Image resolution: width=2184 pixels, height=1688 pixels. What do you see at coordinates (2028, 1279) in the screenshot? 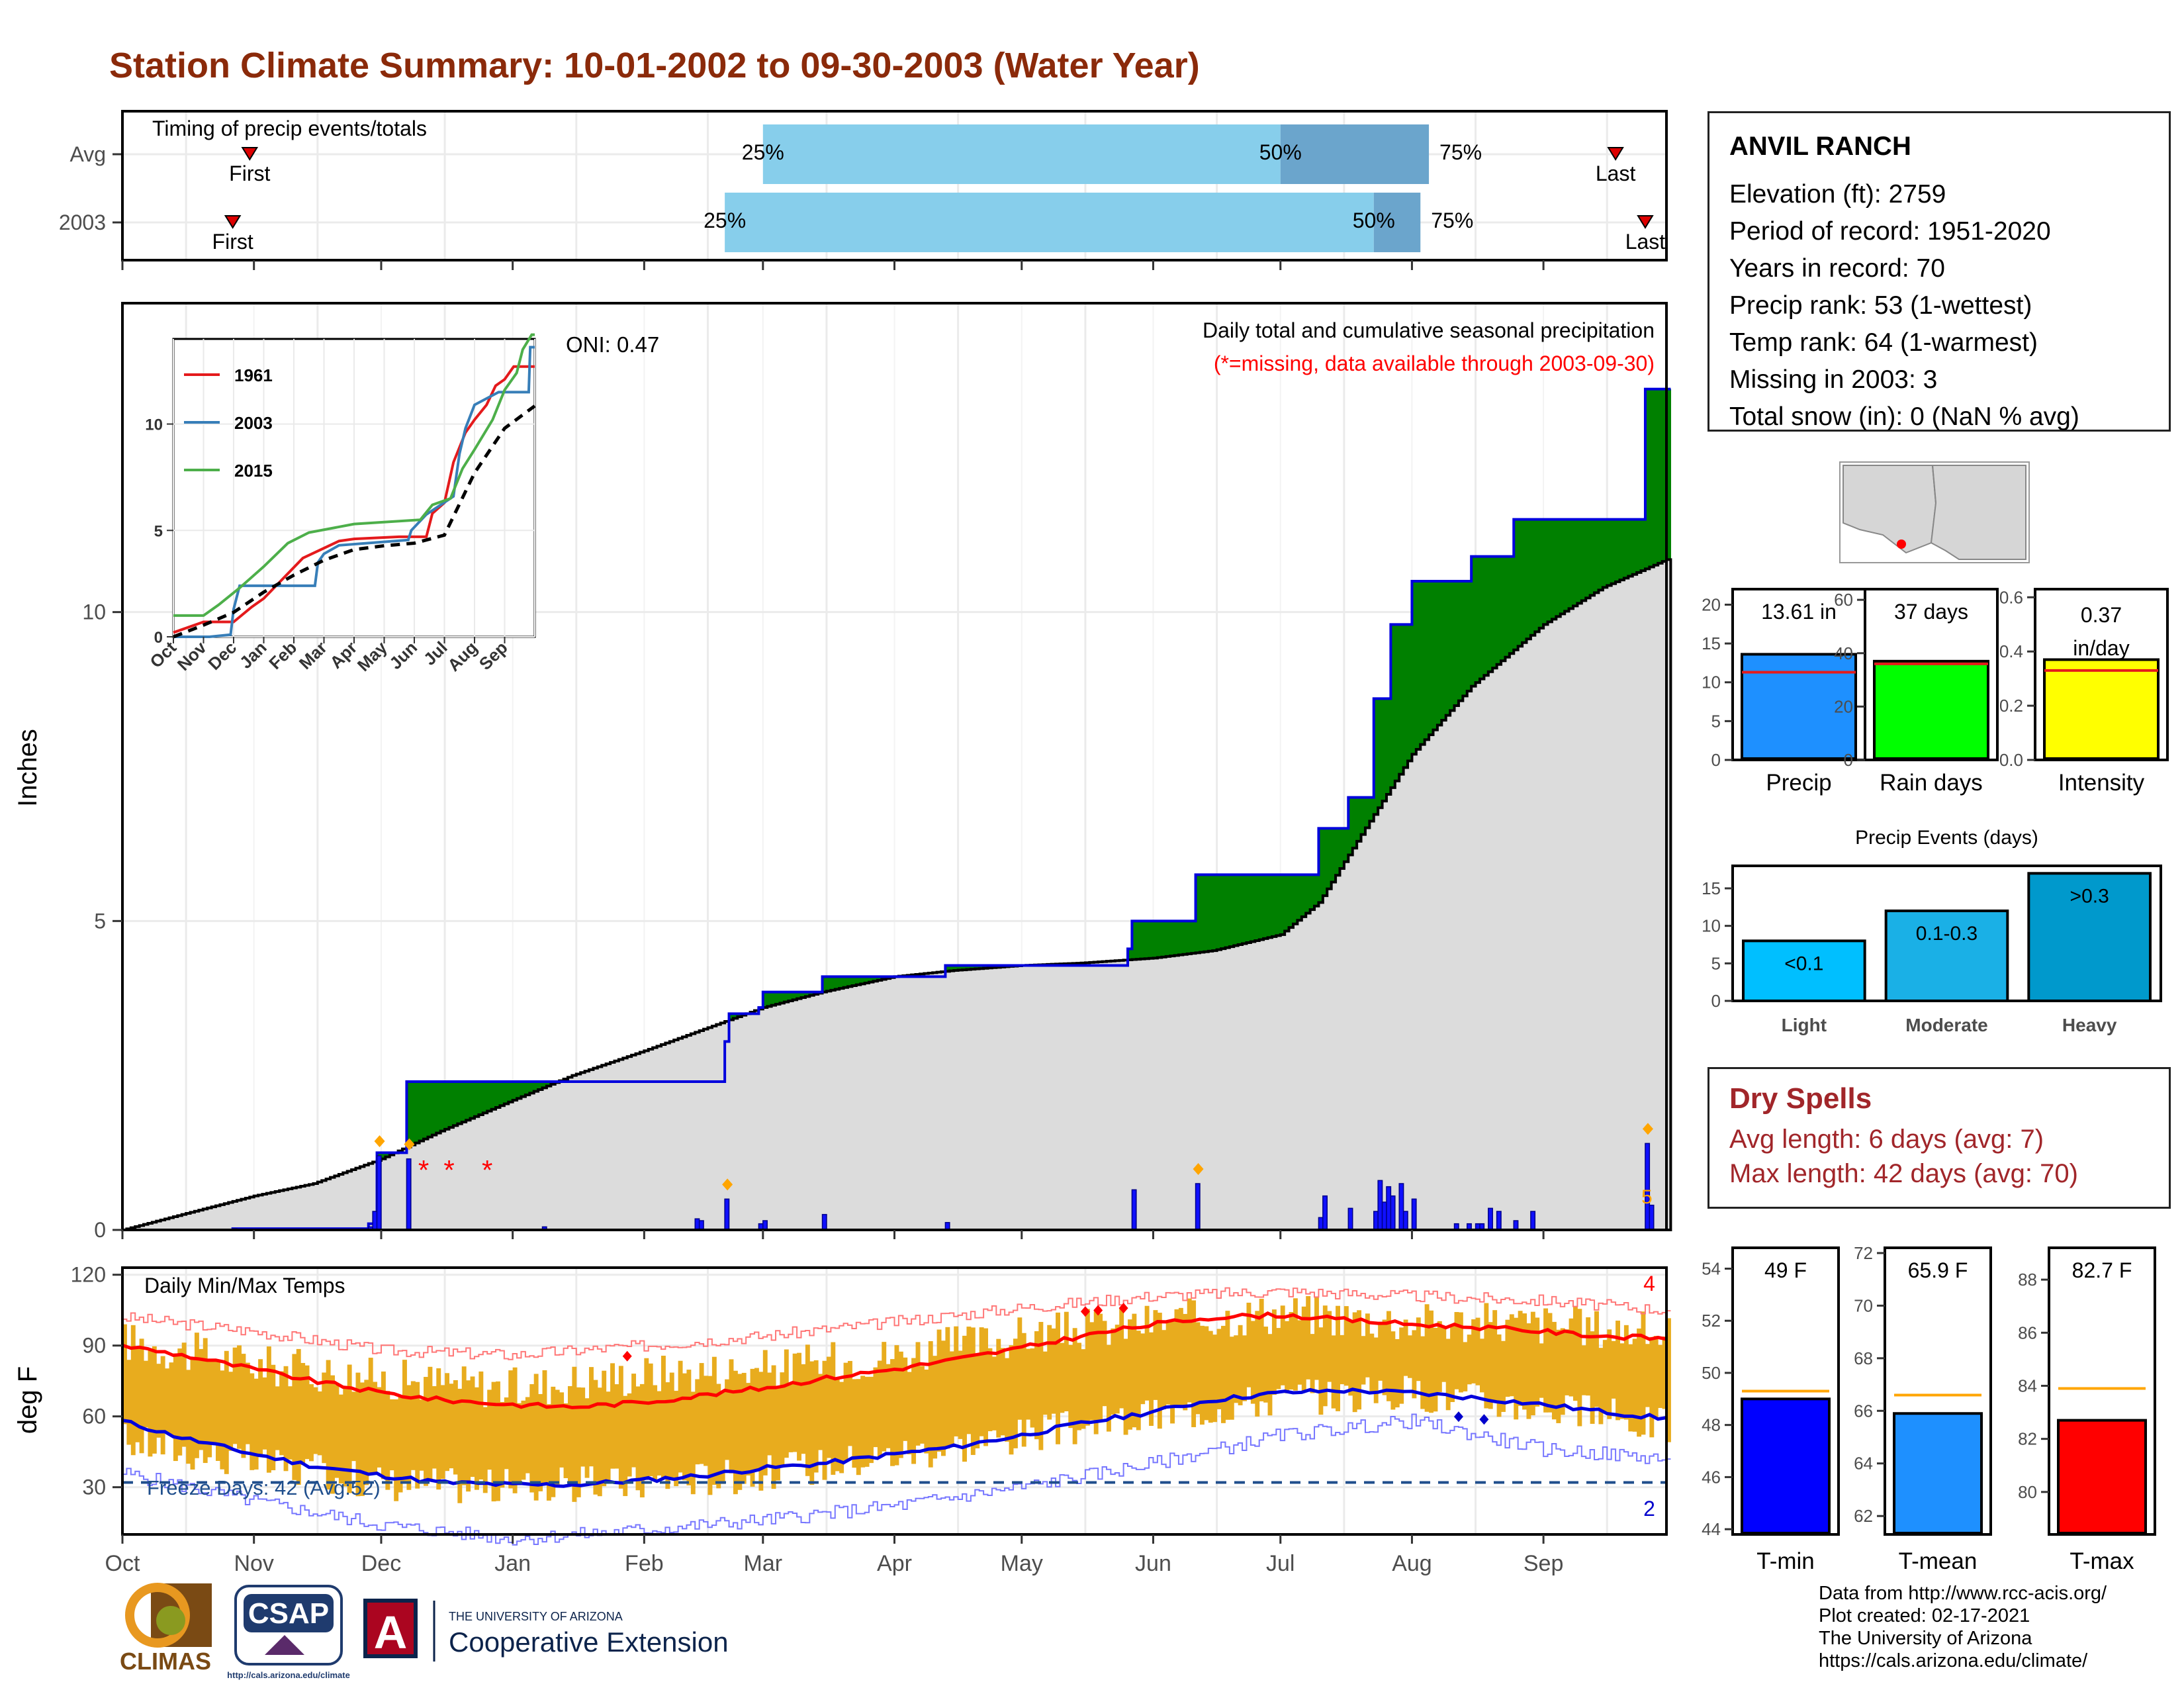
I see `summary-y-tick-label: 88` at bounding box center [2028, 1279].